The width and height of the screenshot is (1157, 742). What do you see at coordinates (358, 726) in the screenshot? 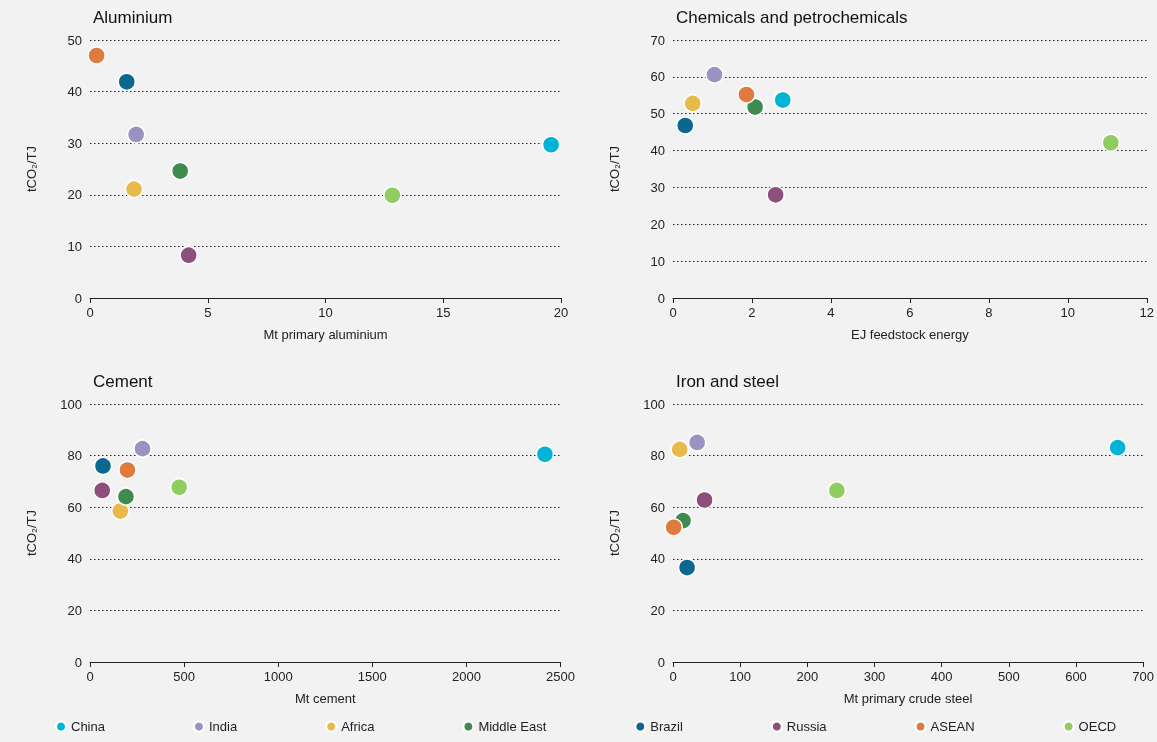
I see `legend-label: Africa` at bounding box center [358, 726].